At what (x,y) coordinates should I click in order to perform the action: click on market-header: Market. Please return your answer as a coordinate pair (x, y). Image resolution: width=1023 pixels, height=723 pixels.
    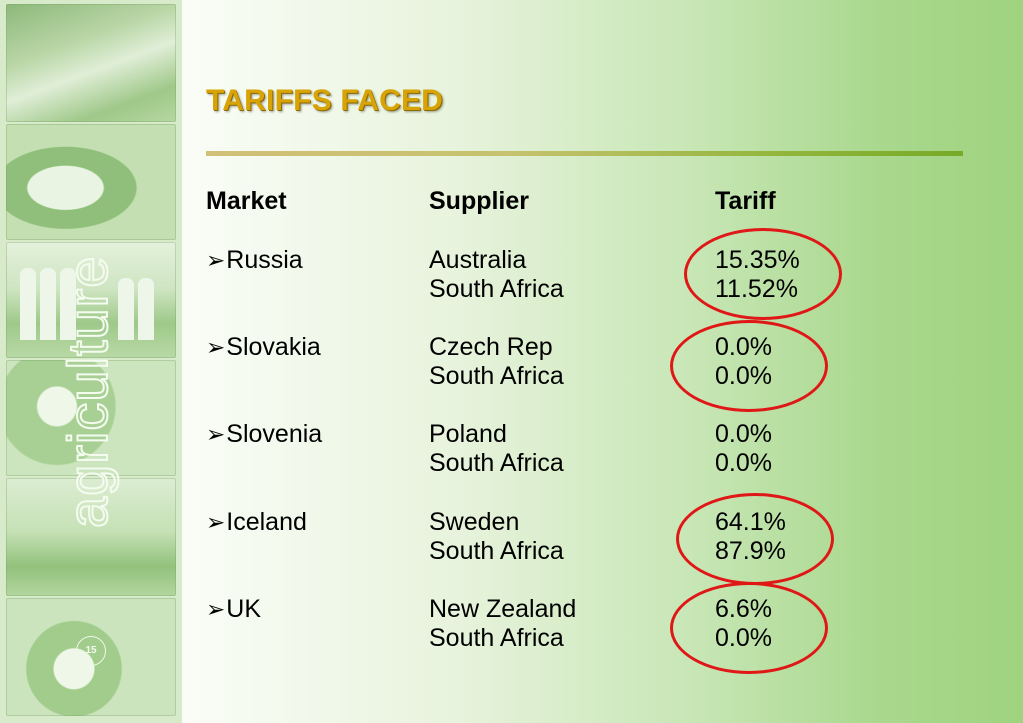
    Looking at the image, I should click on (246, 201).